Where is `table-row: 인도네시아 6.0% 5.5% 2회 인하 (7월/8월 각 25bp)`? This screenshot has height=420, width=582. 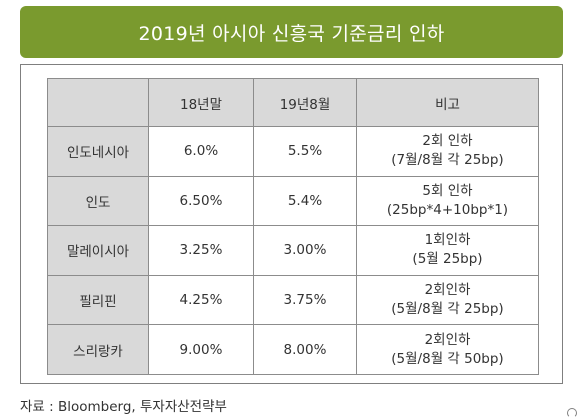
table-row: 인도네시아 6.0% 5.5% 2회 인하 (7월/8월 각 25bp) is located at coordinates (293, 151).